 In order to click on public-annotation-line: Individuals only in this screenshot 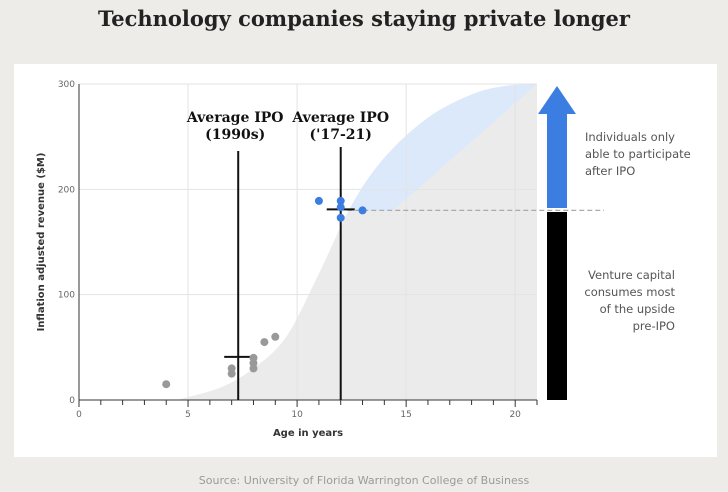, I will do `click(630, 137)`.